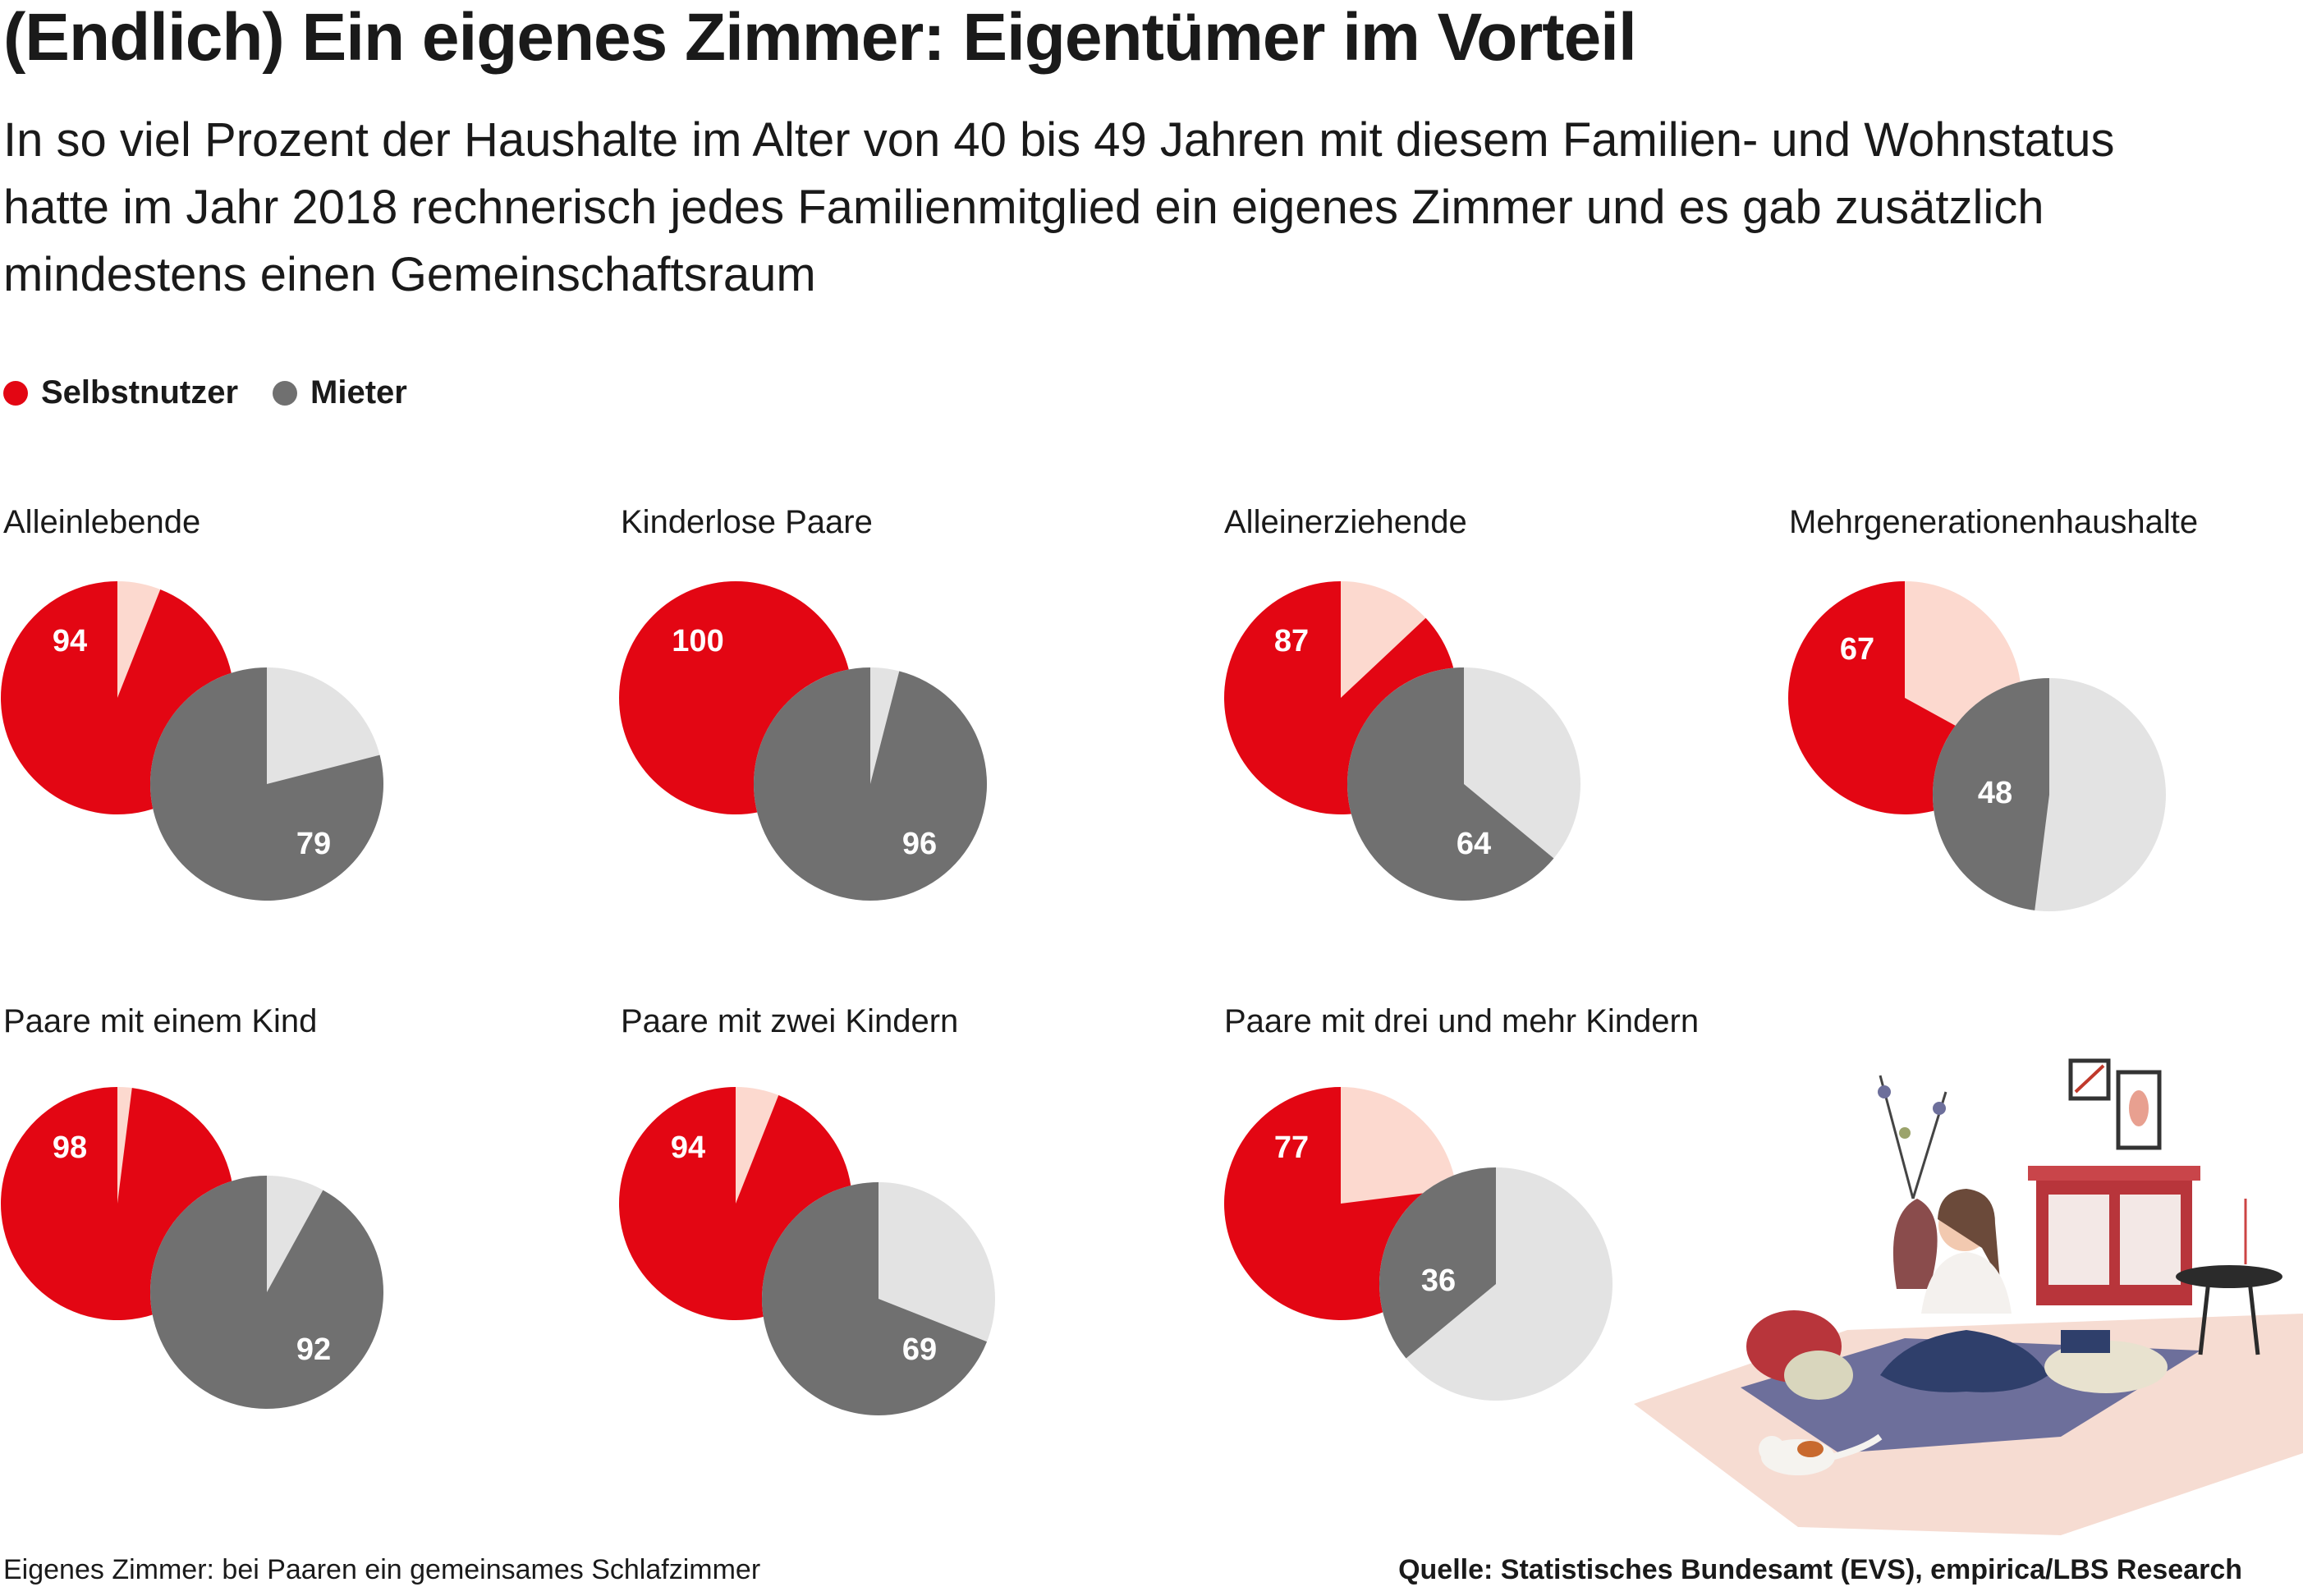 The image size is (2303, 1596). I want to click on pie-mieter-alleinlebende-value-slice, so click(267, 784).